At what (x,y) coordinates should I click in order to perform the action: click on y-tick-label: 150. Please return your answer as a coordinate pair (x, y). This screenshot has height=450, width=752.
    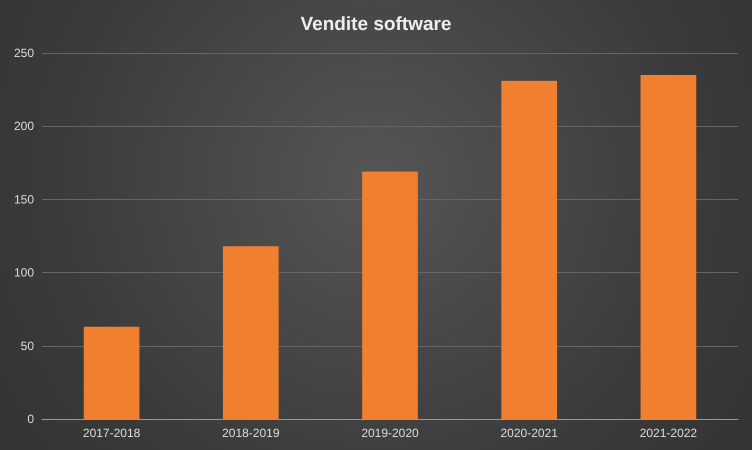
    Looking at the image, I should click on (24, 199).